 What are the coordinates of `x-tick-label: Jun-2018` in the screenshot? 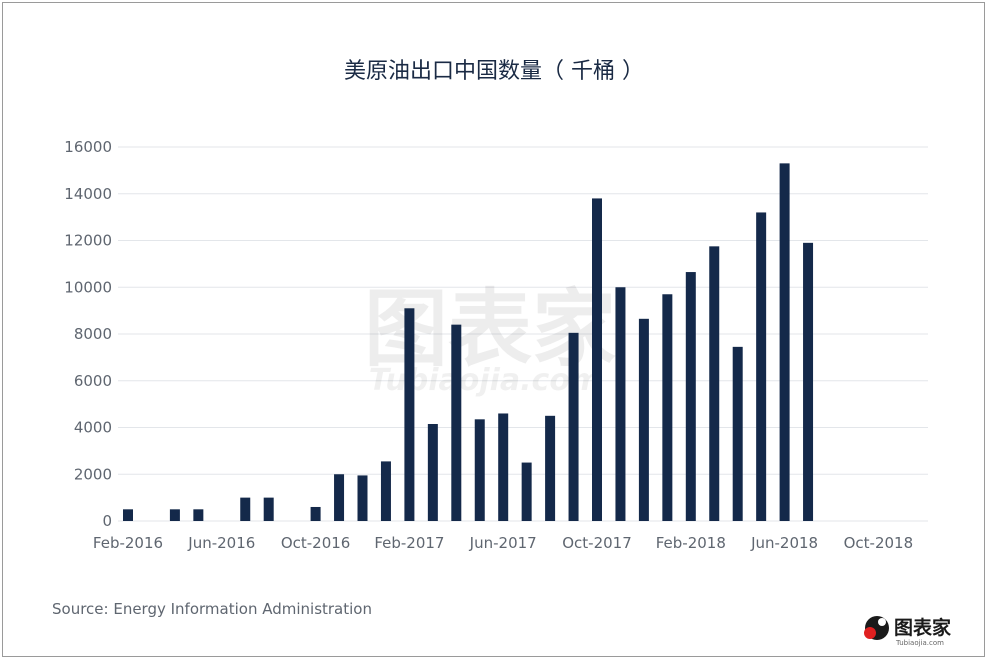 It's located at (784, 543).